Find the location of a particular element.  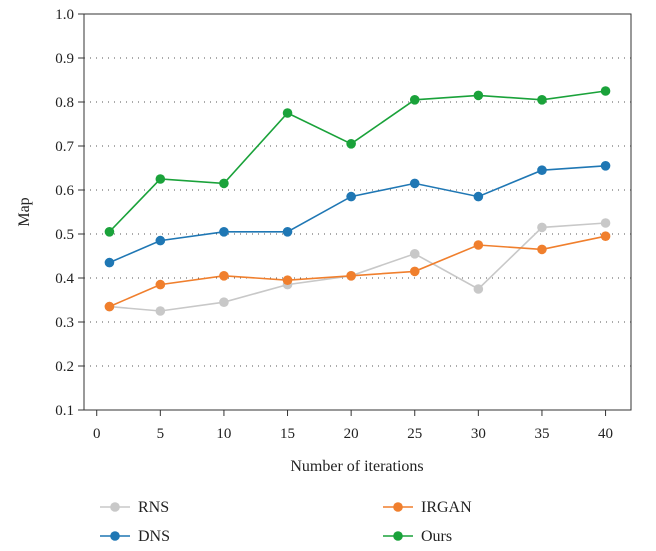

x-tick-label: 35 is located at coordinates (541, 434).